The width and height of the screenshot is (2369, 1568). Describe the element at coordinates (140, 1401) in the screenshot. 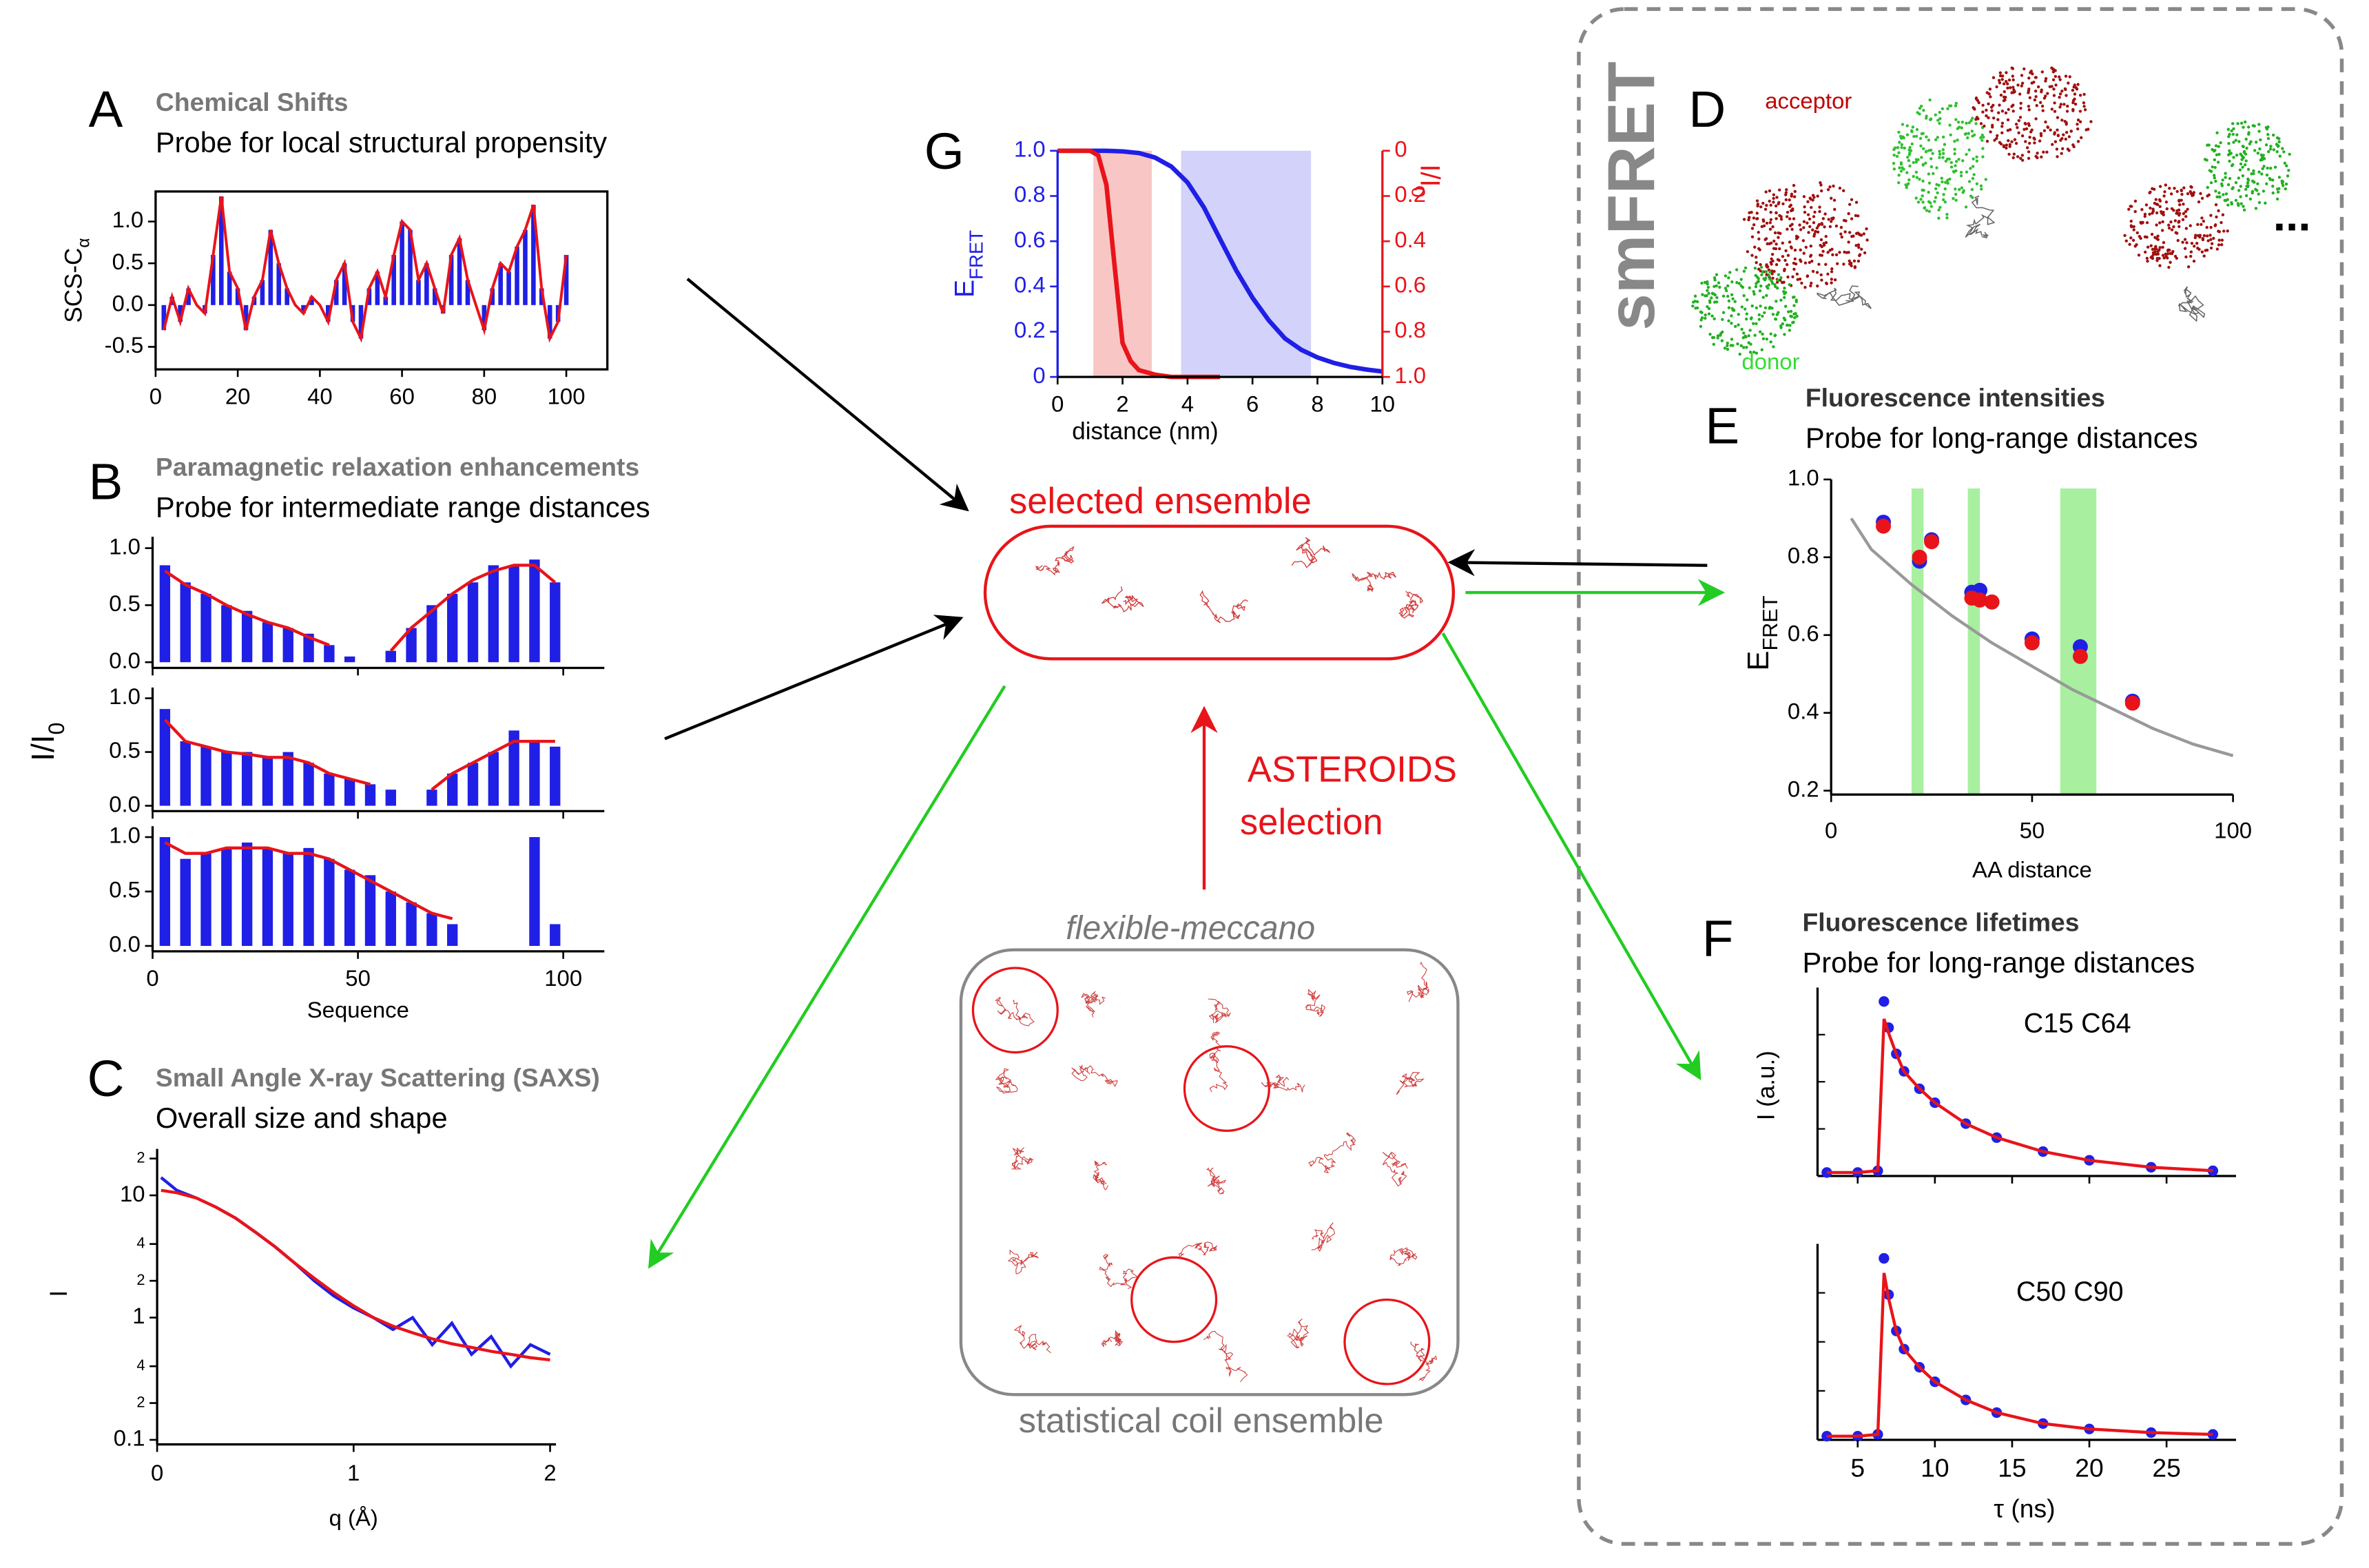

I see `y-tick-label: 2` at that location.